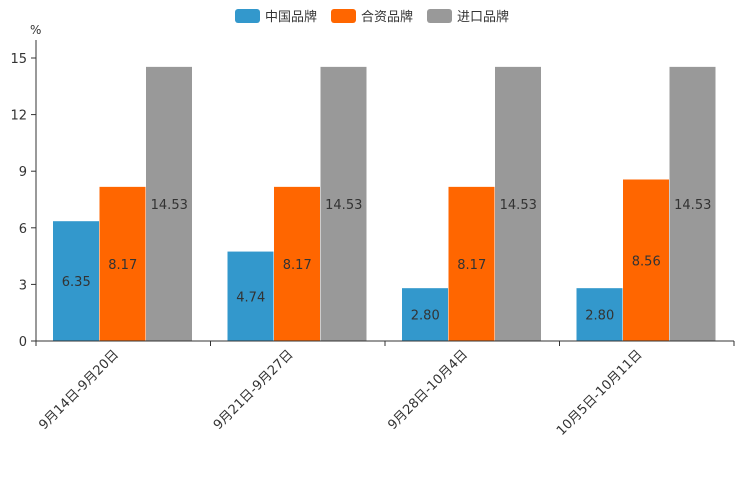 Image resolution: width=744 pixels, height=496 pixels. Describe the element at coordinates (35, 30) in the screenshot. I see `y-axis-unit: %` at that location.